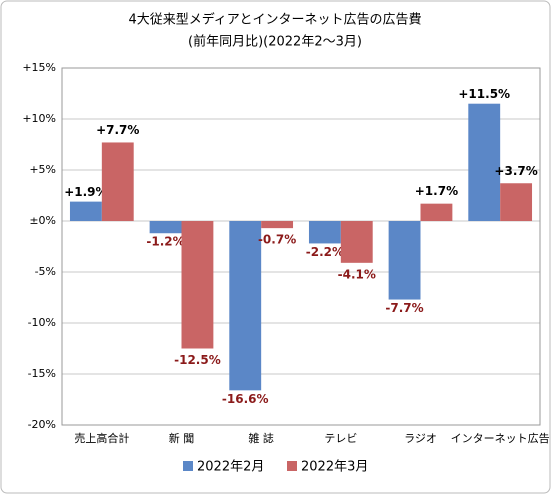 The image size is (551, 494). I want to click on value-label: +1.7%, so click(436, 191).